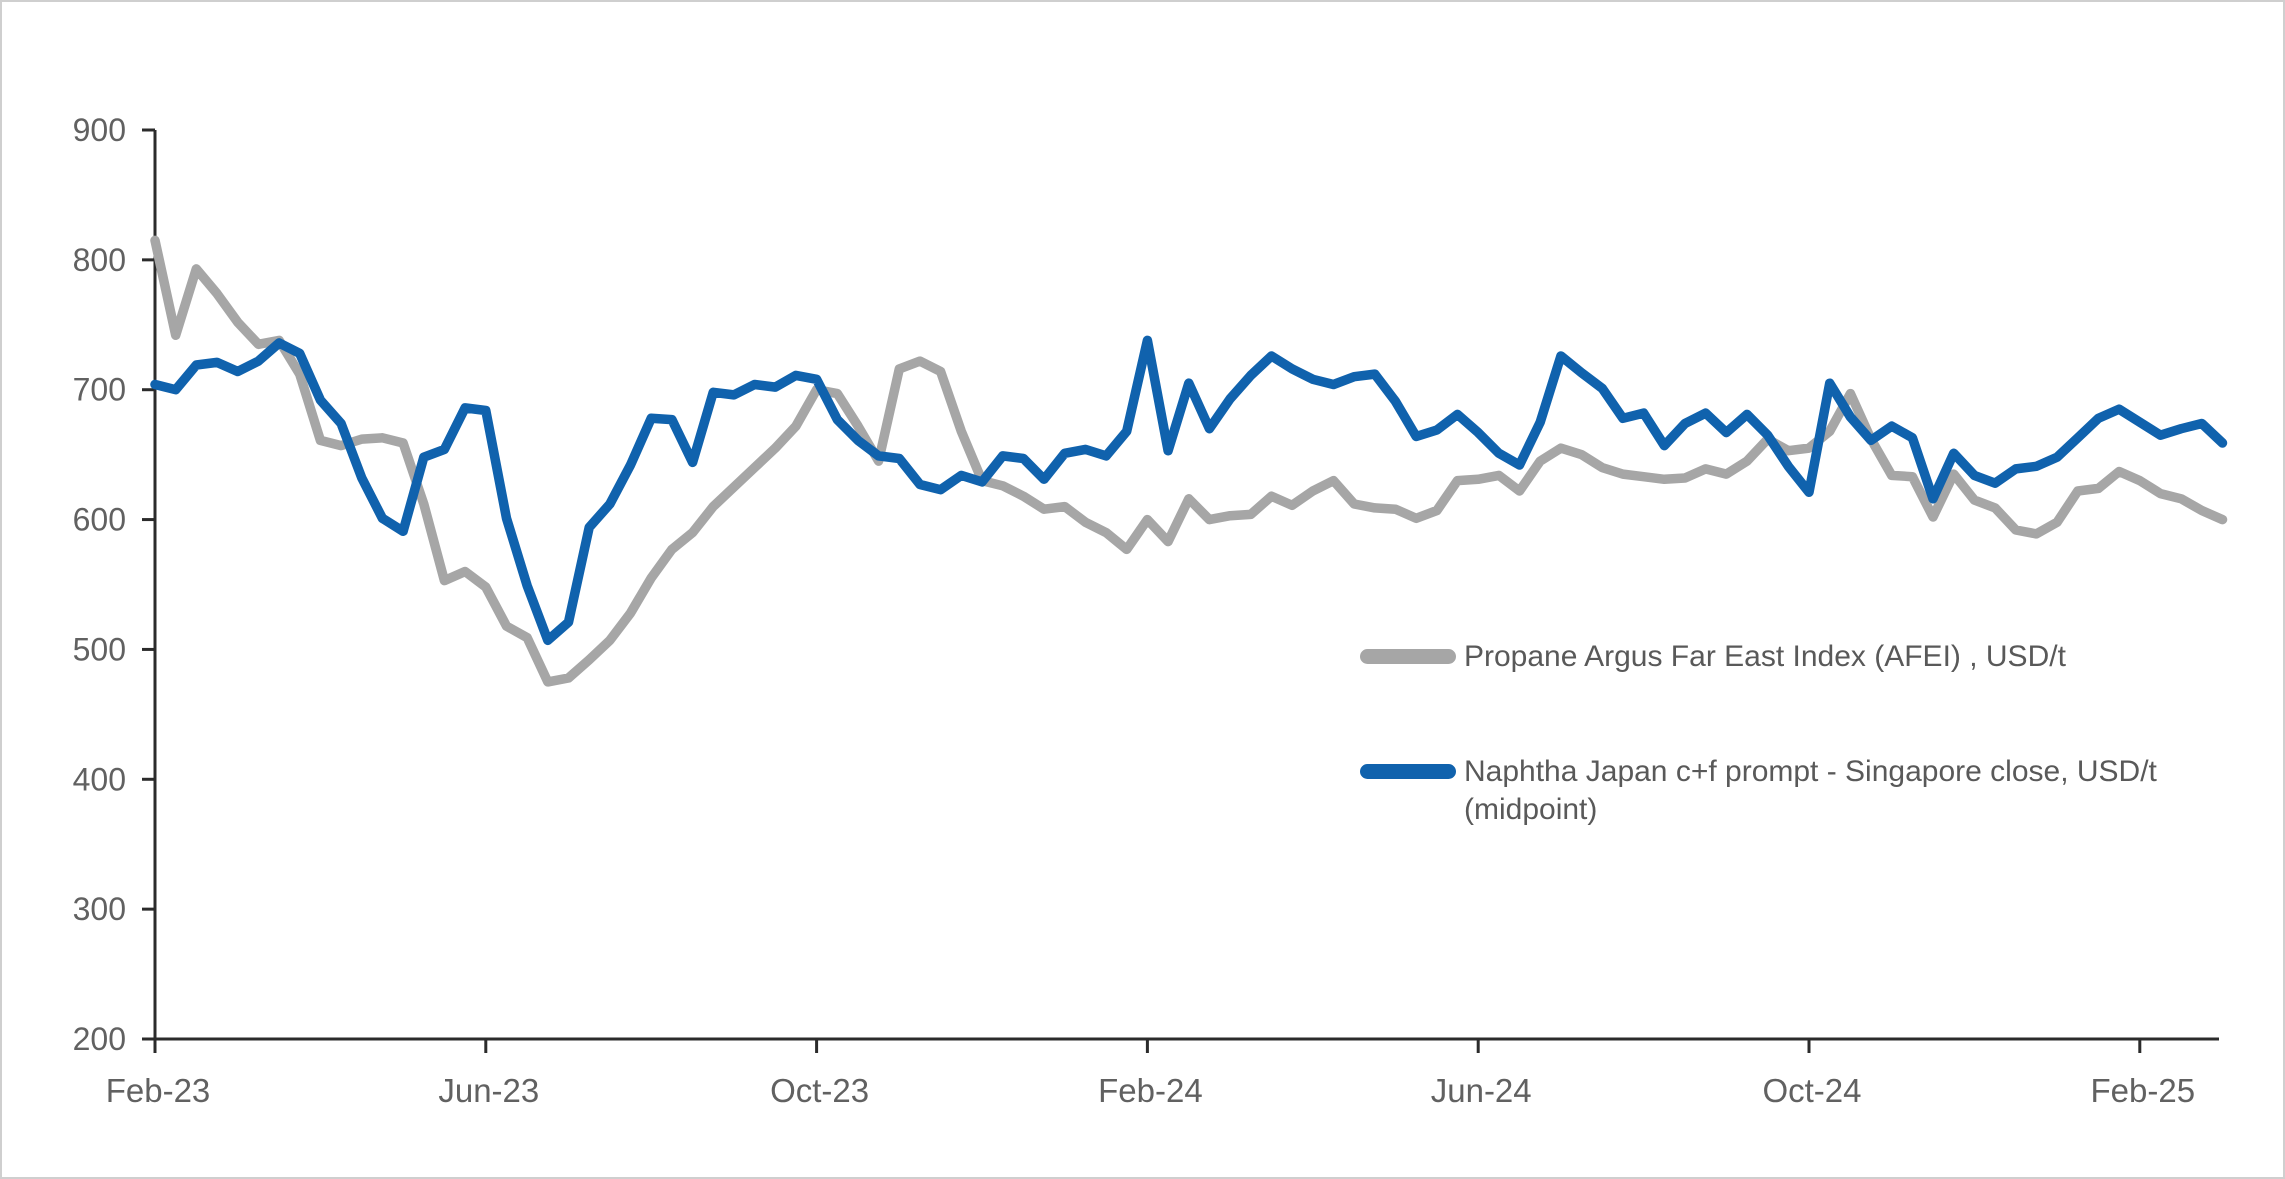  I want to click on y-tick-label: 400, so click(99, 779).